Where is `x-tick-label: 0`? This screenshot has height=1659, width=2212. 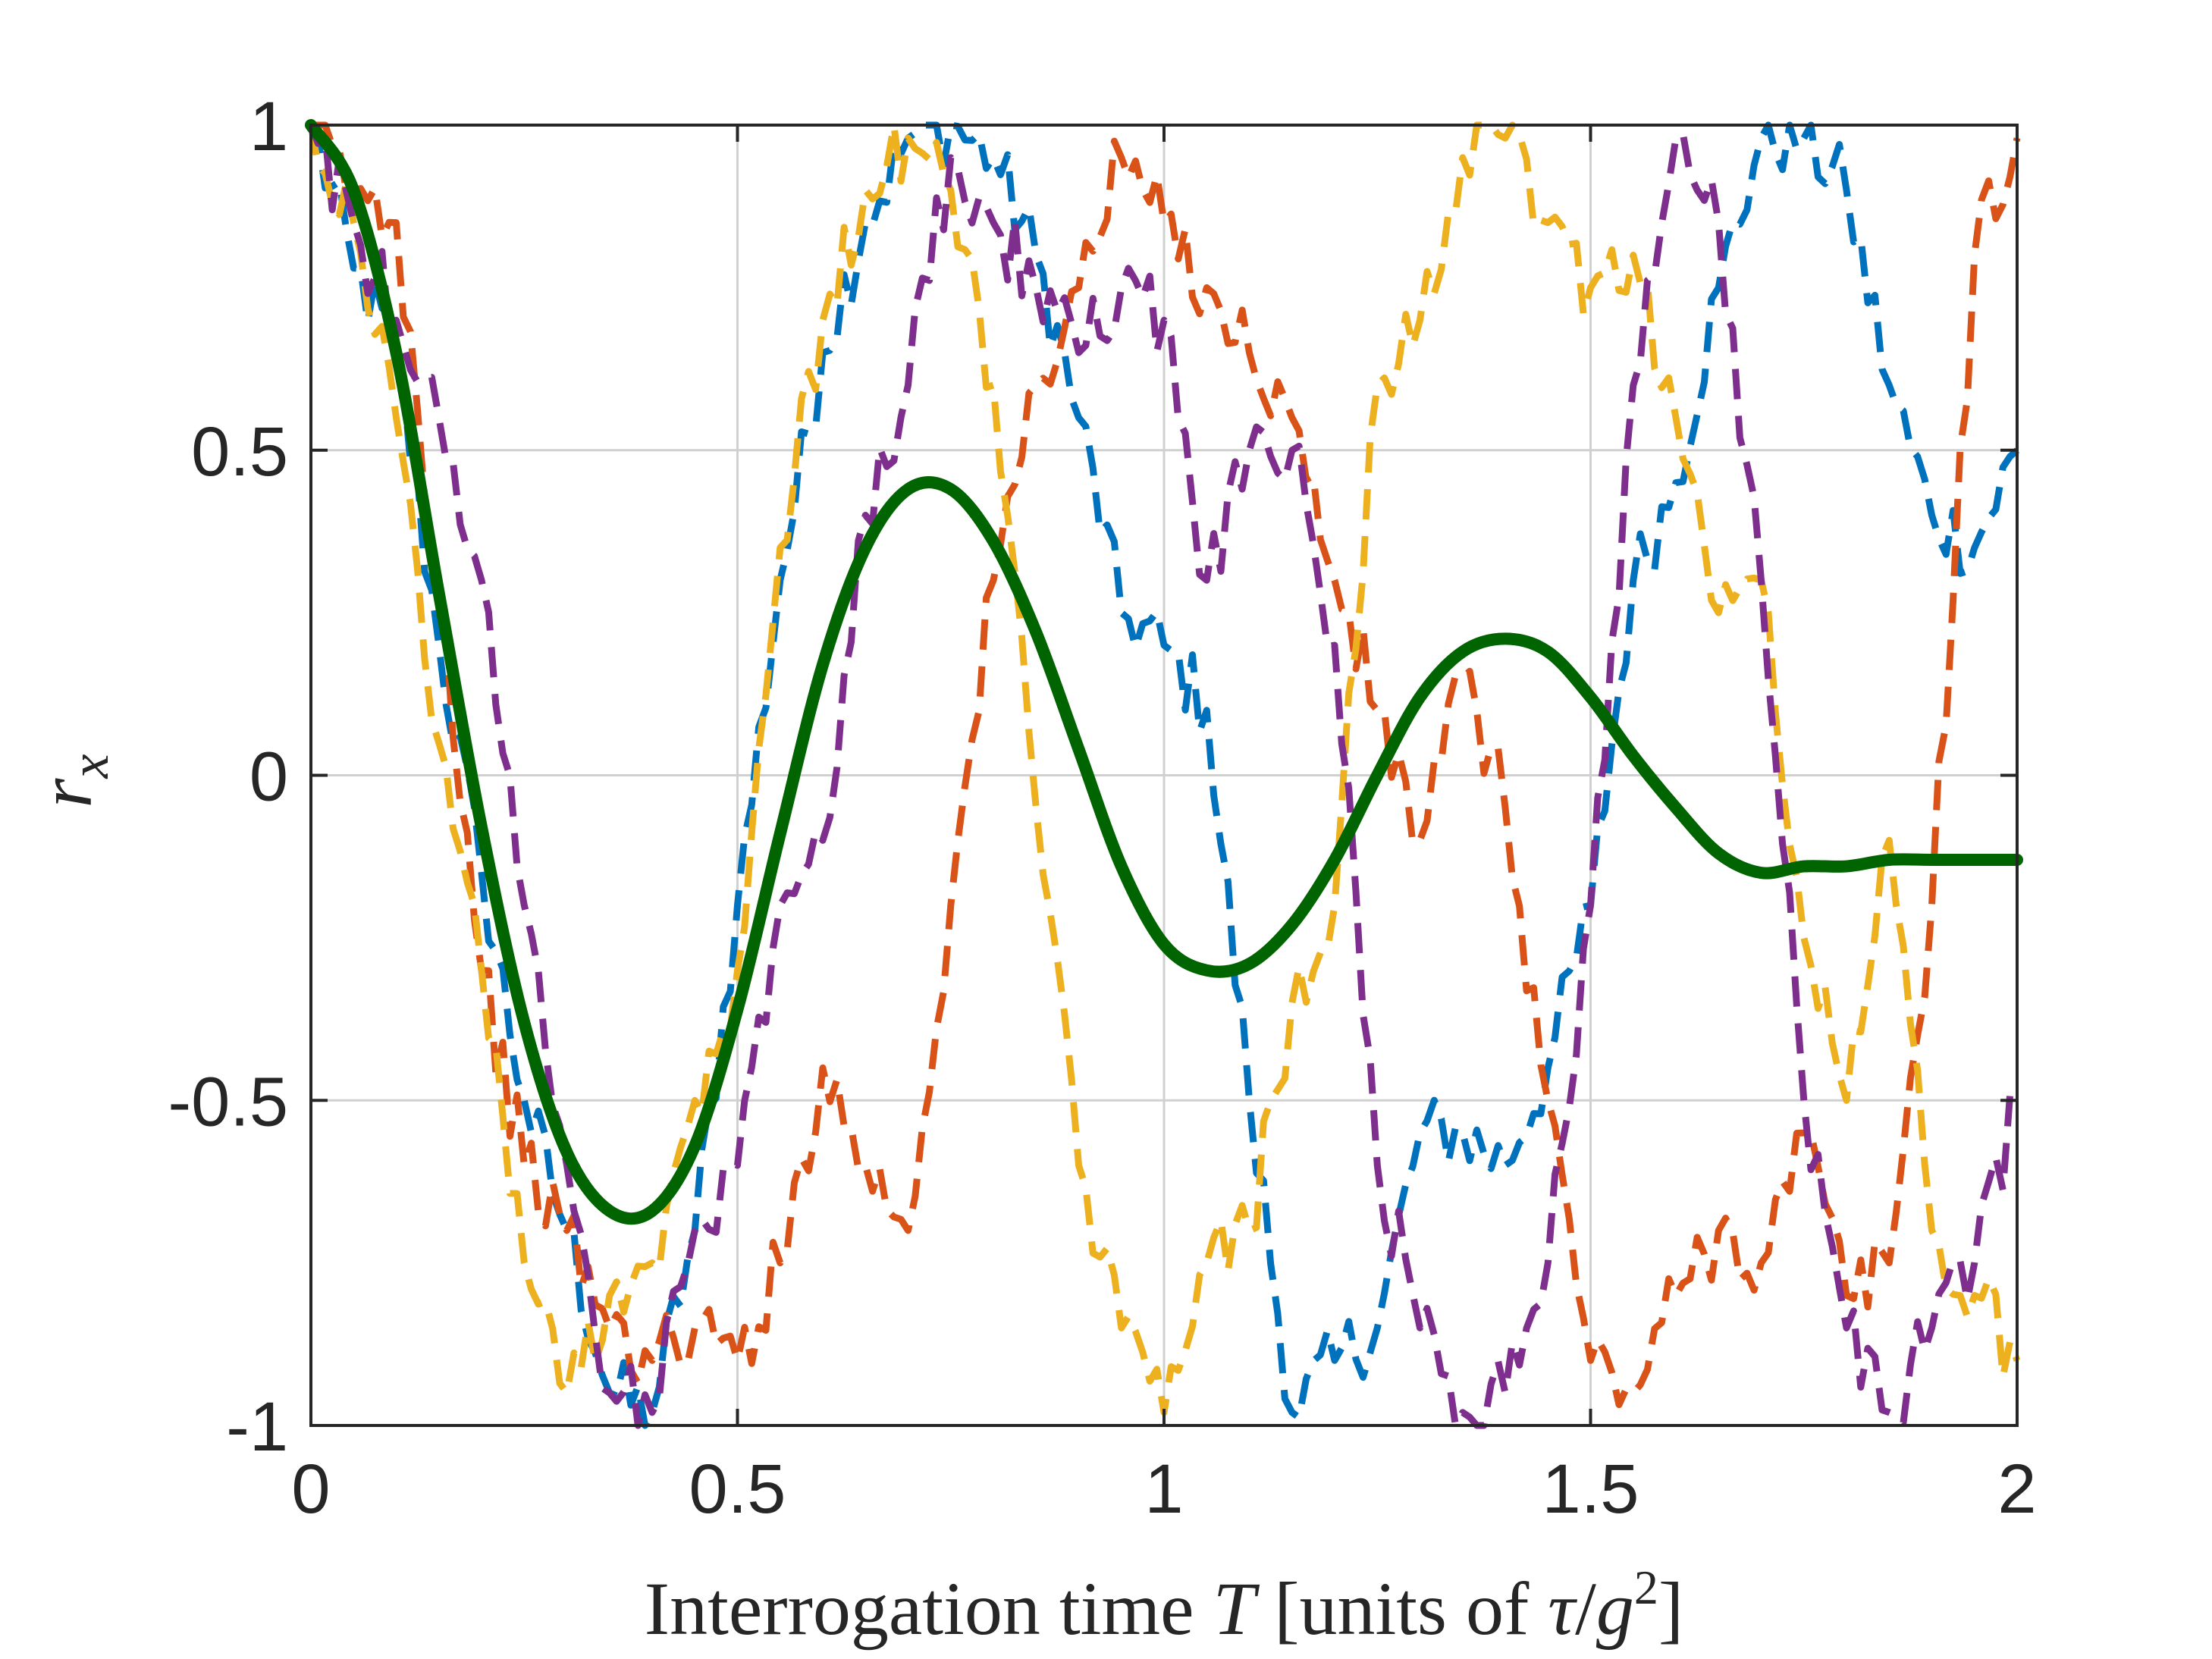 x-tick-label: 0 is located at coordinates (310, 1489).